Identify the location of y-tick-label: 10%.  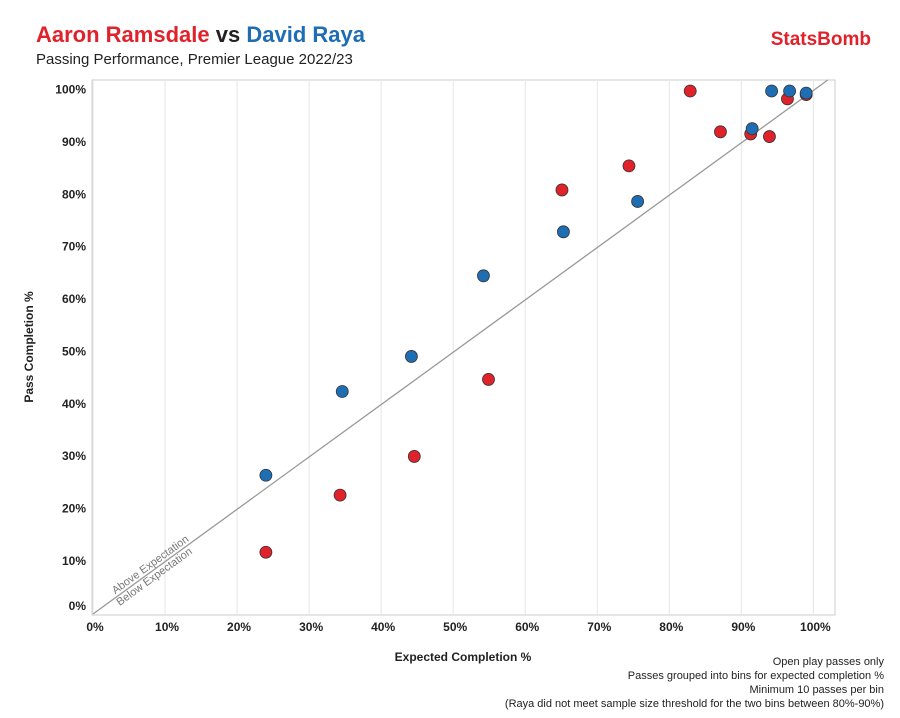
(74, 561).